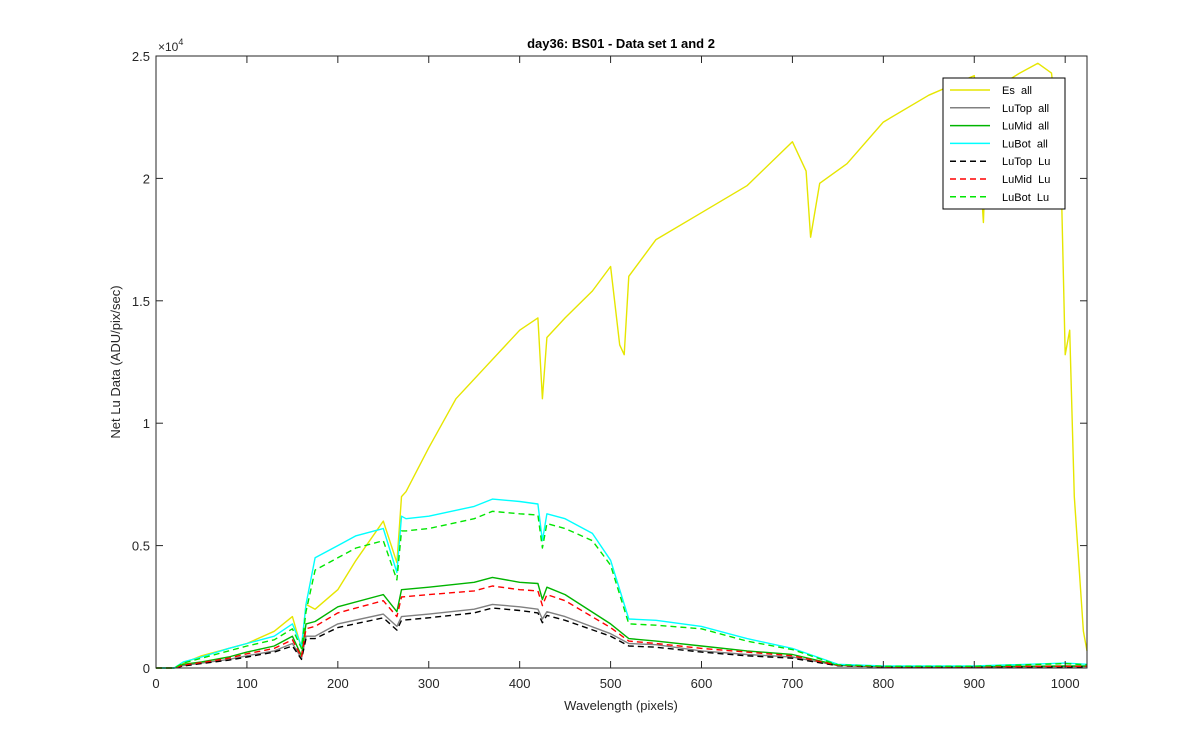  Describe the element at coordinates (146, 423) in the screenshot. I see `y-tick-label: 1` at that location.